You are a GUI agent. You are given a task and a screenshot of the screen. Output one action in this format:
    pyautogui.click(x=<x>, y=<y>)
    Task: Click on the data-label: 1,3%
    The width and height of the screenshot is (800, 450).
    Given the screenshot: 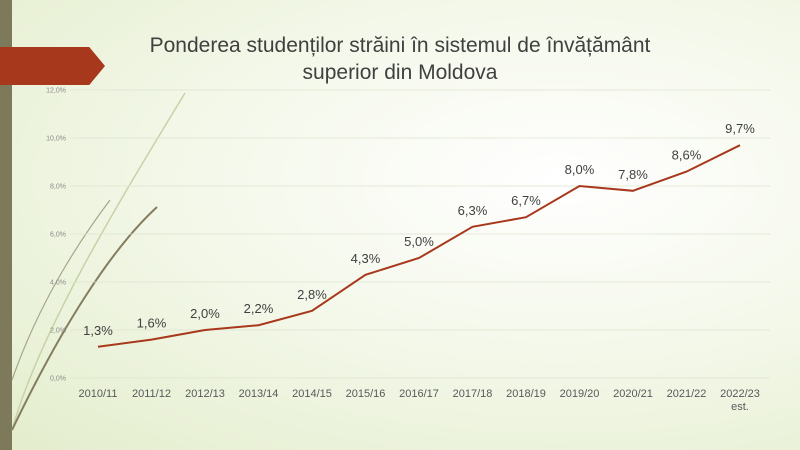 What is the action you would take?
    pyautogui.click(x=98, y=330)
    